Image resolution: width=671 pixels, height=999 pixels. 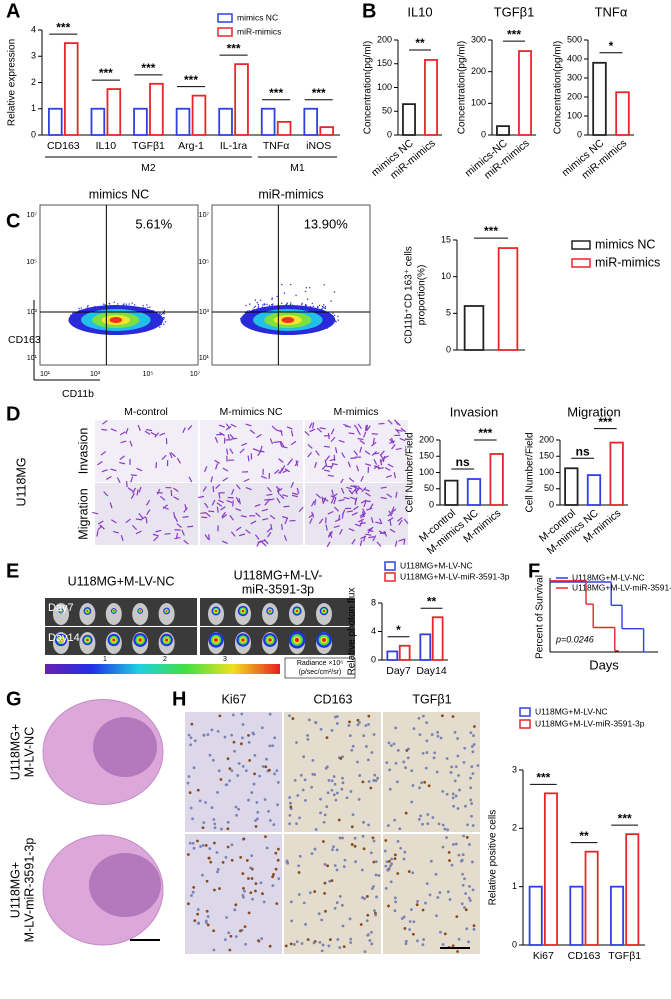 I want to click on y-tick-label: 300, so click(x=478, y=39).